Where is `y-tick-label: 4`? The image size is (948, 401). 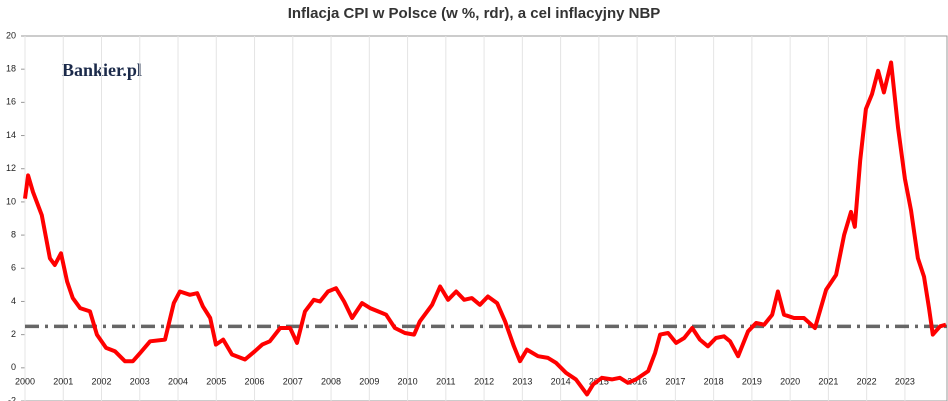 y-tick-label: 4 is located at coordinates (13, 301).